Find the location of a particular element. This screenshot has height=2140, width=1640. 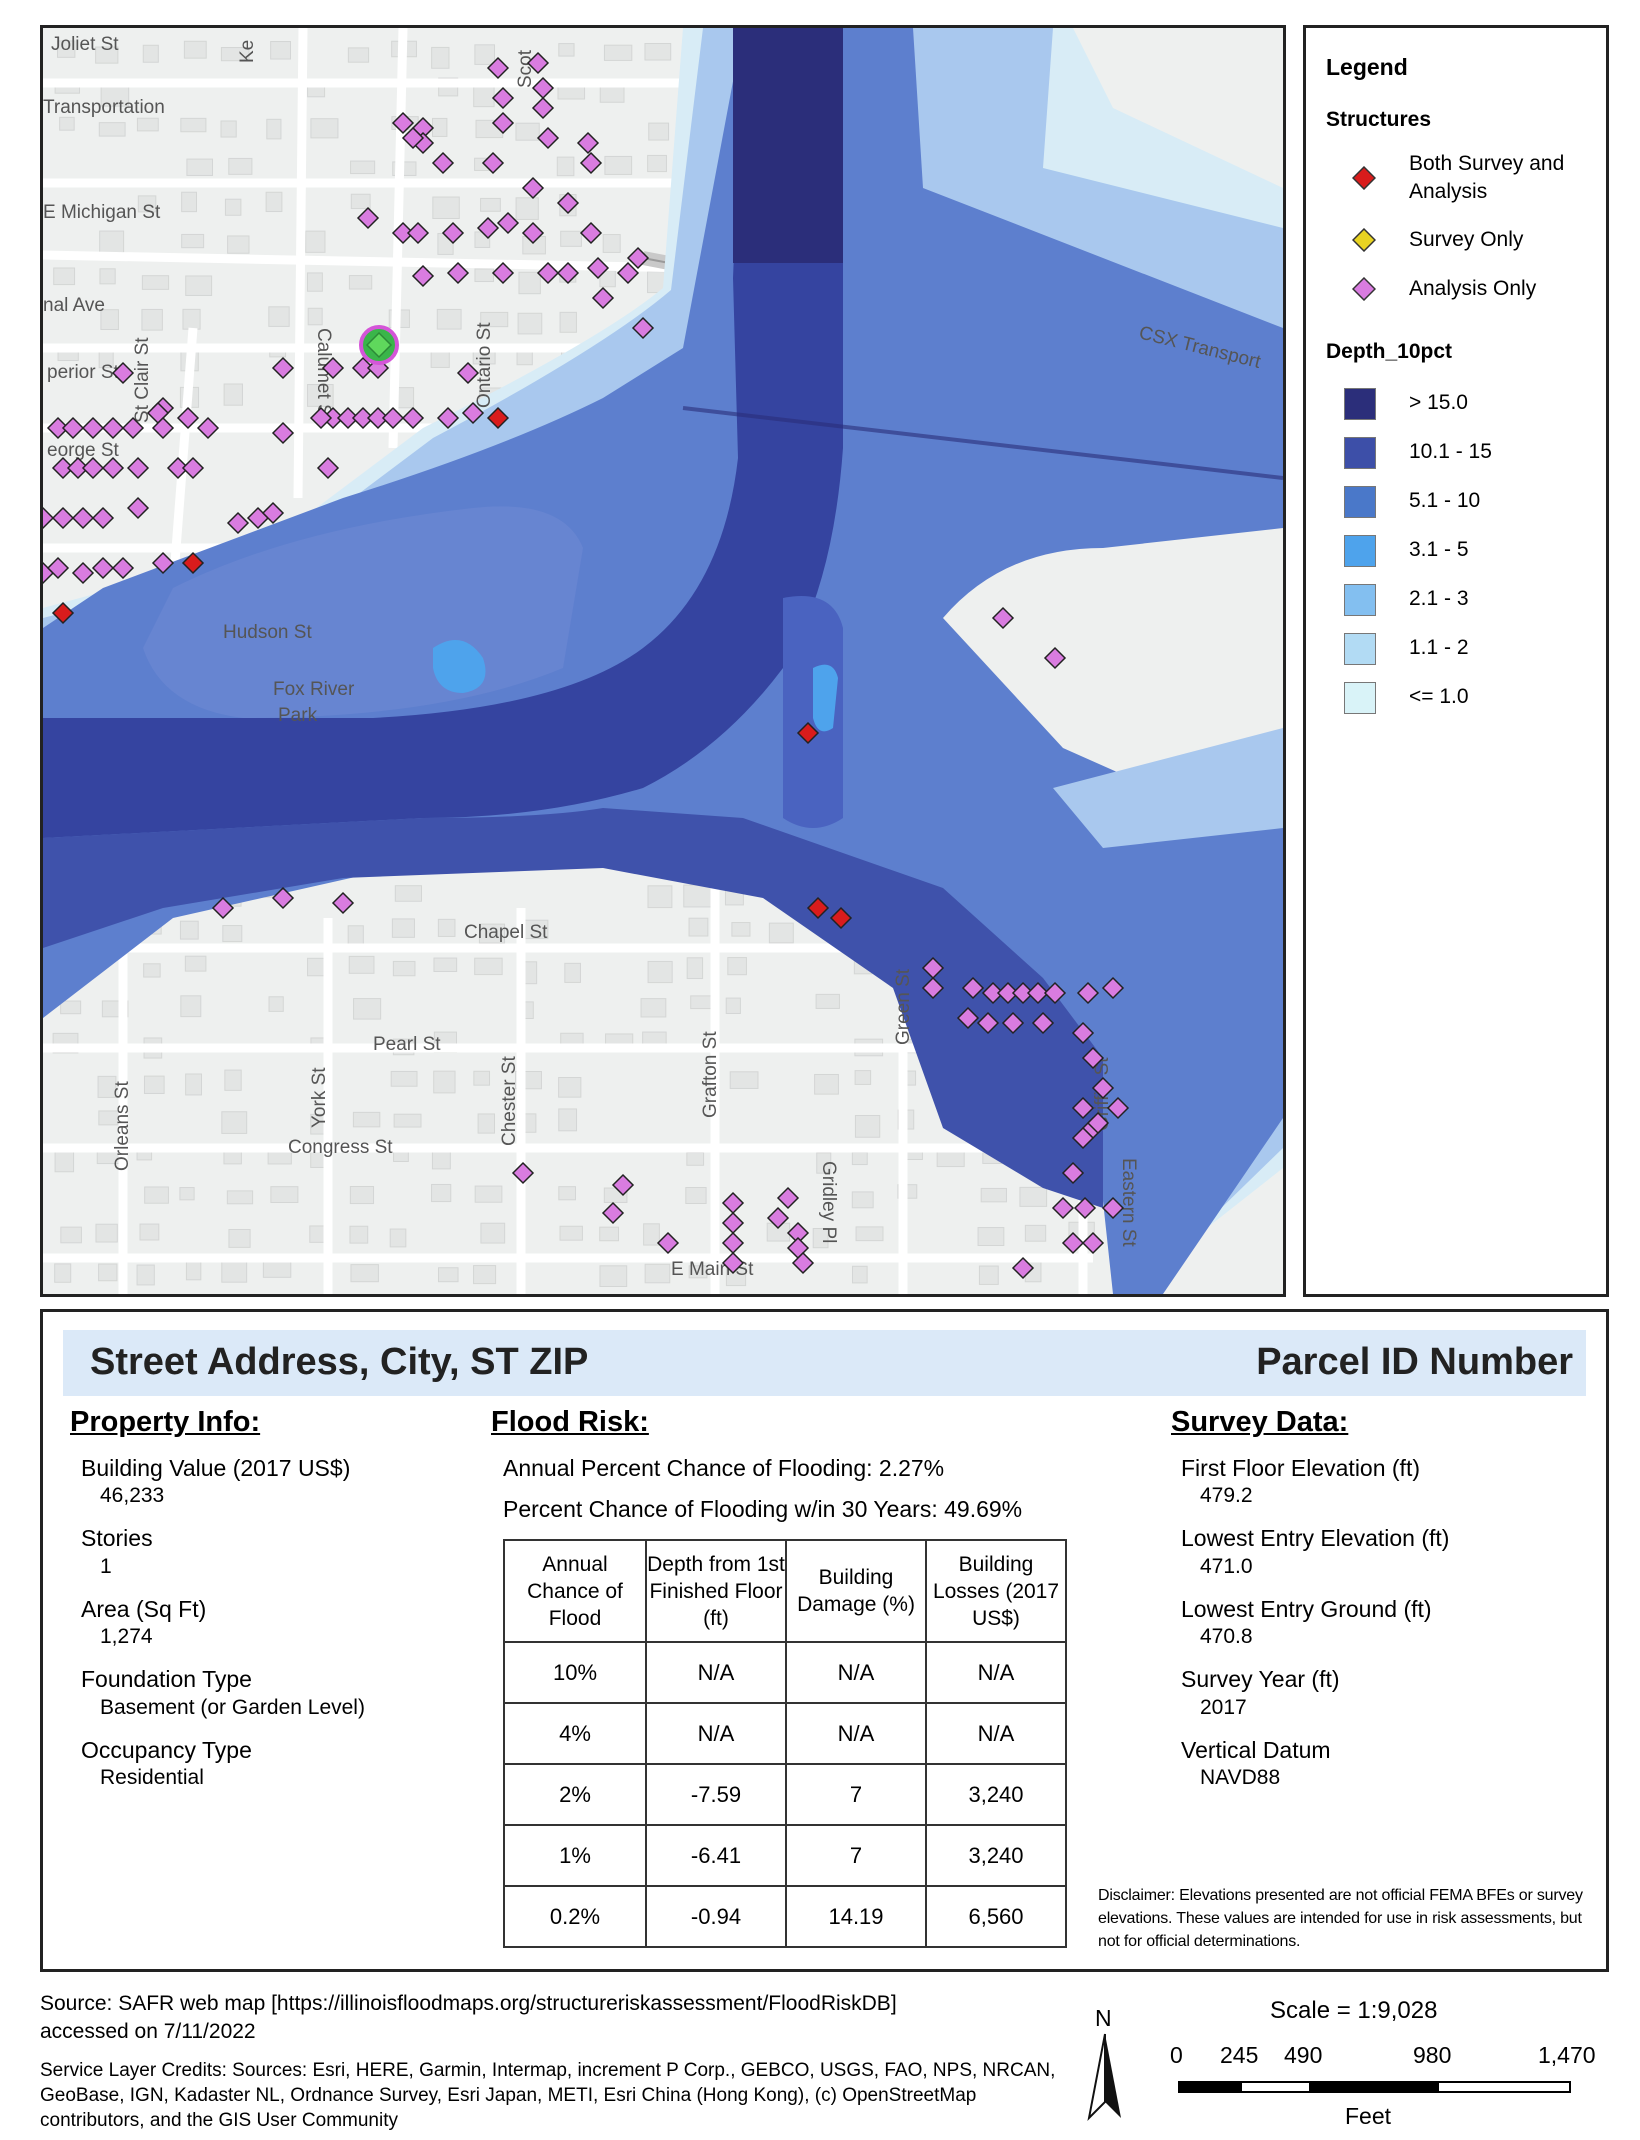

subject-structure-marker is located at coordinates (379, 345).